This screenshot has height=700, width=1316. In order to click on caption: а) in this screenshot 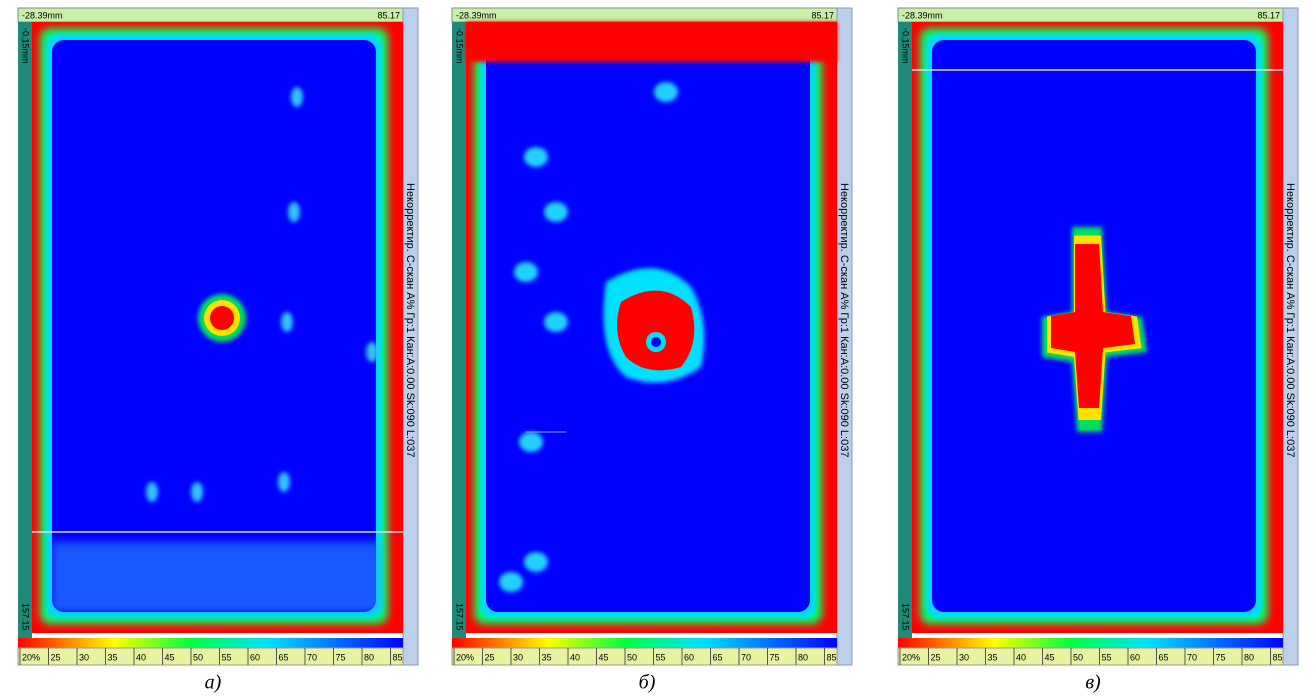, I will do `click(213, 683)`.